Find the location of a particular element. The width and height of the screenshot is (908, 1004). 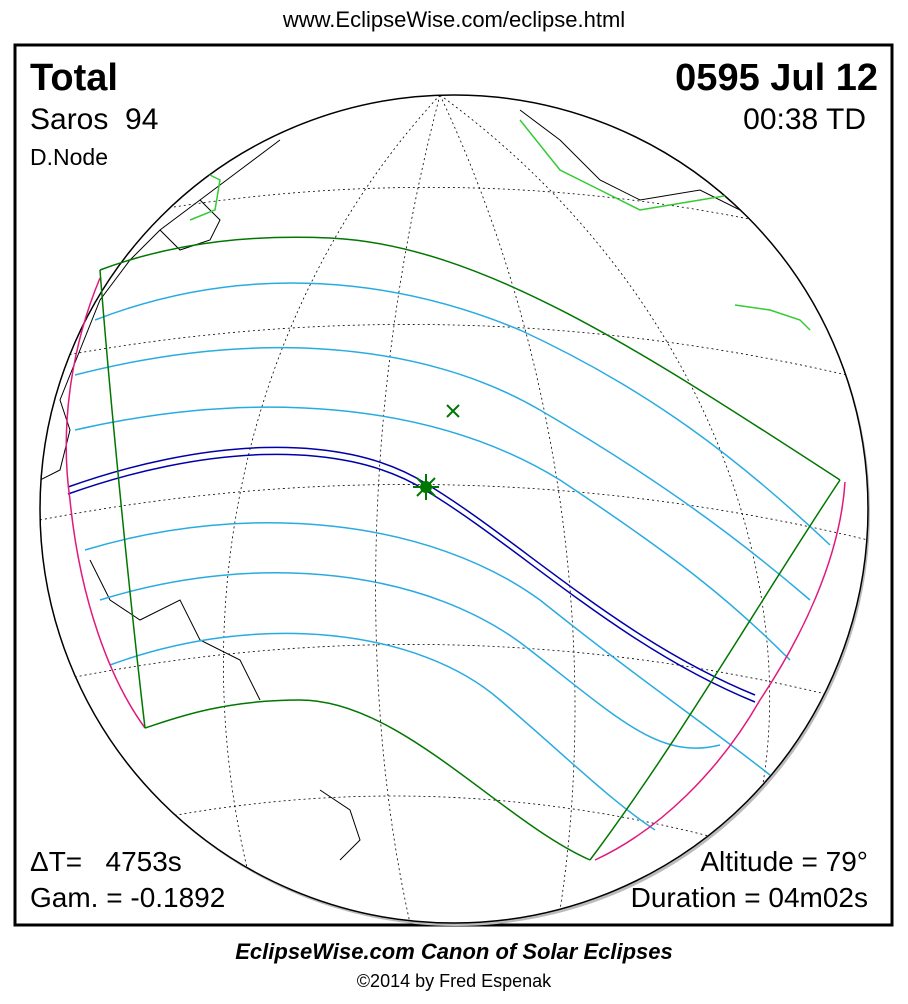

eclipse-type: Total is located at coordinates (74, 78).